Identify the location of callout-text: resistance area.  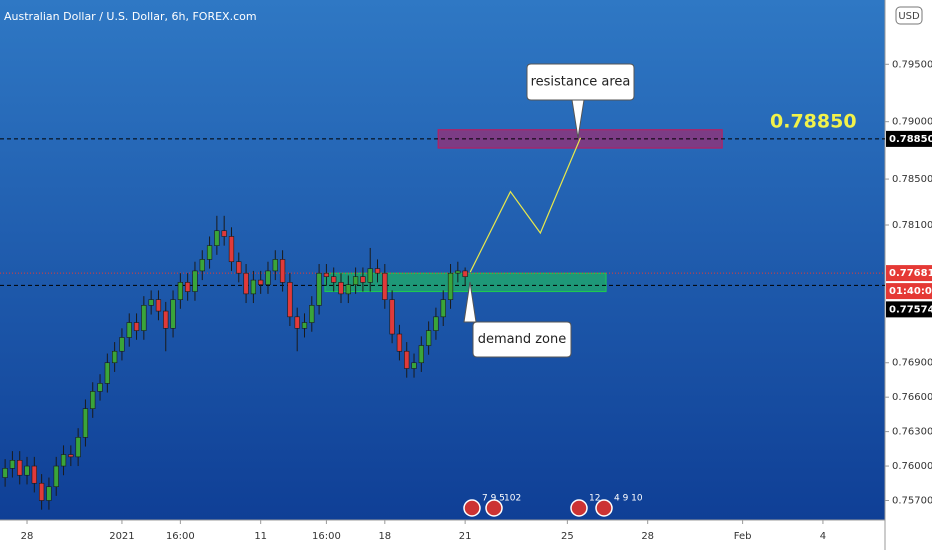
(581, 82).